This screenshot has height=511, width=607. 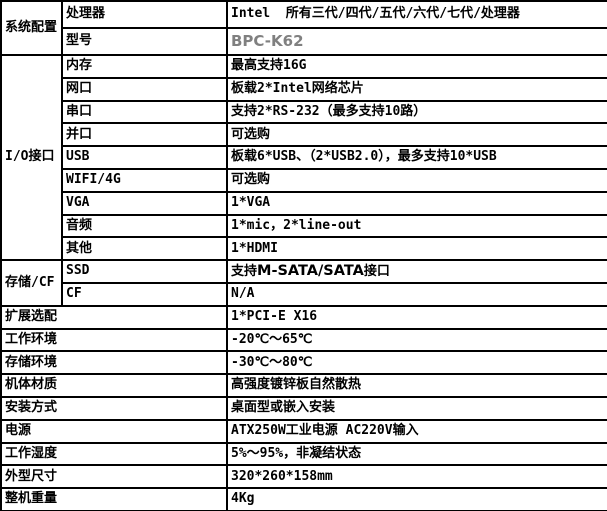 I want to click on table-row: VGA 1*VGA, so click(x=304, y=203).